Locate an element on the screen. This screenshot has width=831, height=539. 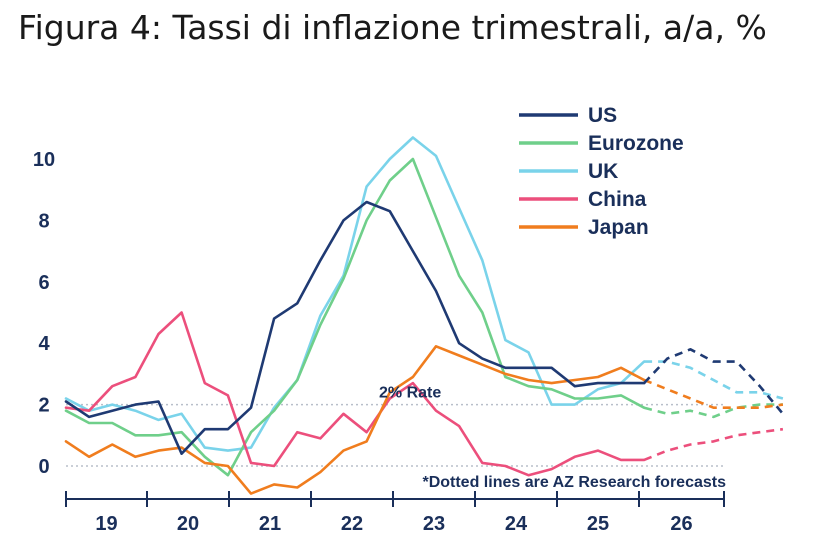
series-forecast-us is located at coordinates (713, 381).